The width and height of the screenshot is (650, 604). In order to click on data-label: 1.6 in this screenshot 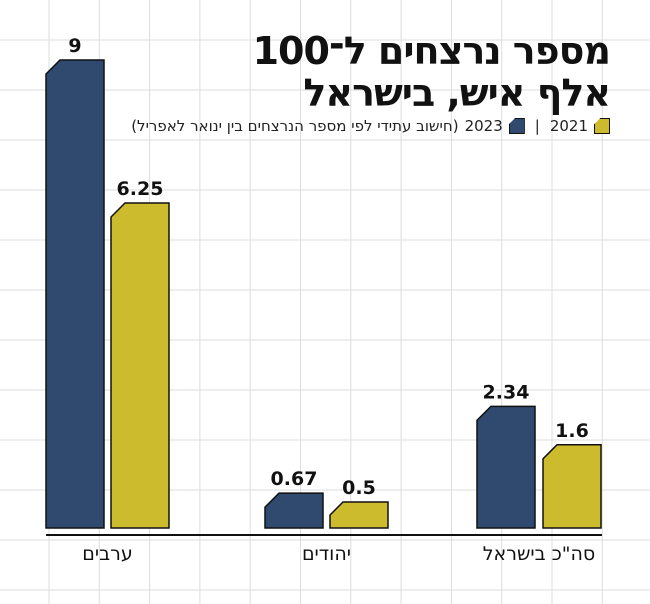, I will do `click(572, 431)`.